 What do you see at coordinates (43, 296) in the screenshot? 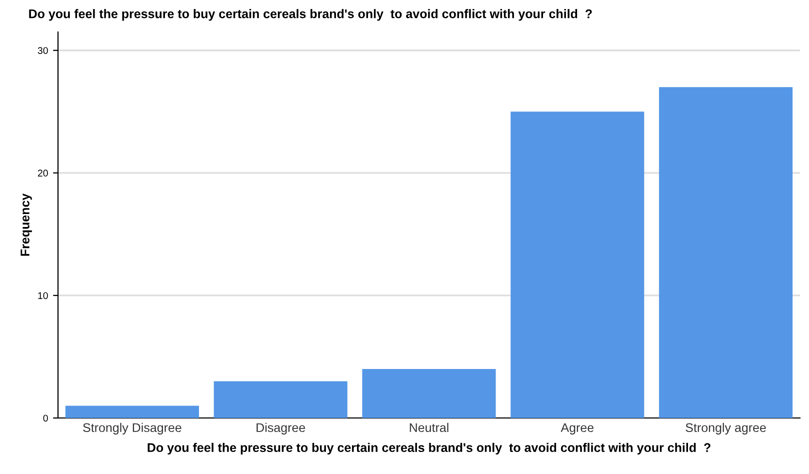
I see `y-tick-label: 10` at bounding box center [43, 296].